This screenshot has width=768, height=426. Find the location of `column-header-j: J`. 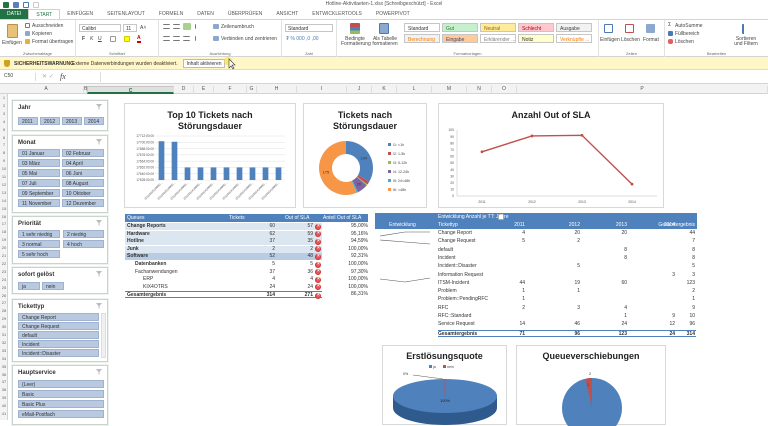

column-header-j: J is located at coordinates (359, 90).